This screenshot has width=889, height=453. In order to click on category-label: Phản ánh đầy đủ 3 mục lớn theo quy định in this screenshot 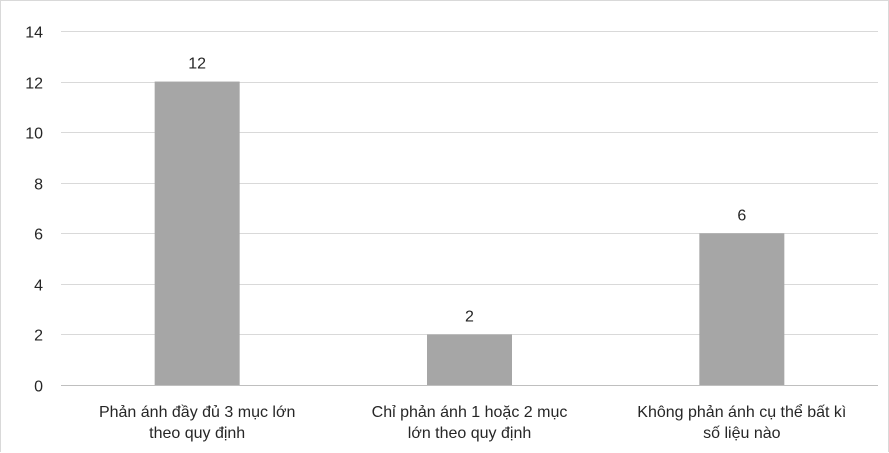, I will do `click(197, 423)`.